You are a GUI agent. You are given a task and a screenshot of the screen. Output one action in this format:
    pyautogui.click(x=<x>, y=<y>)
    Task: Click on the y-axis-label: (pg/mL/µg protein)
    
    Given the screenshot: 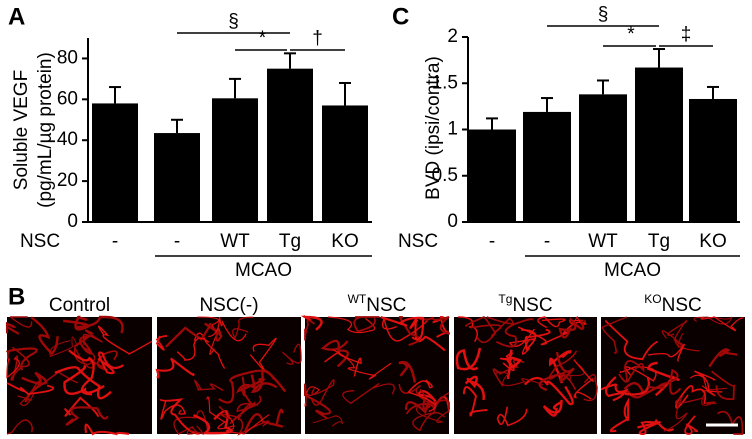 What is the action you would take?
    pyautogui.click(x=45, y=130)
    